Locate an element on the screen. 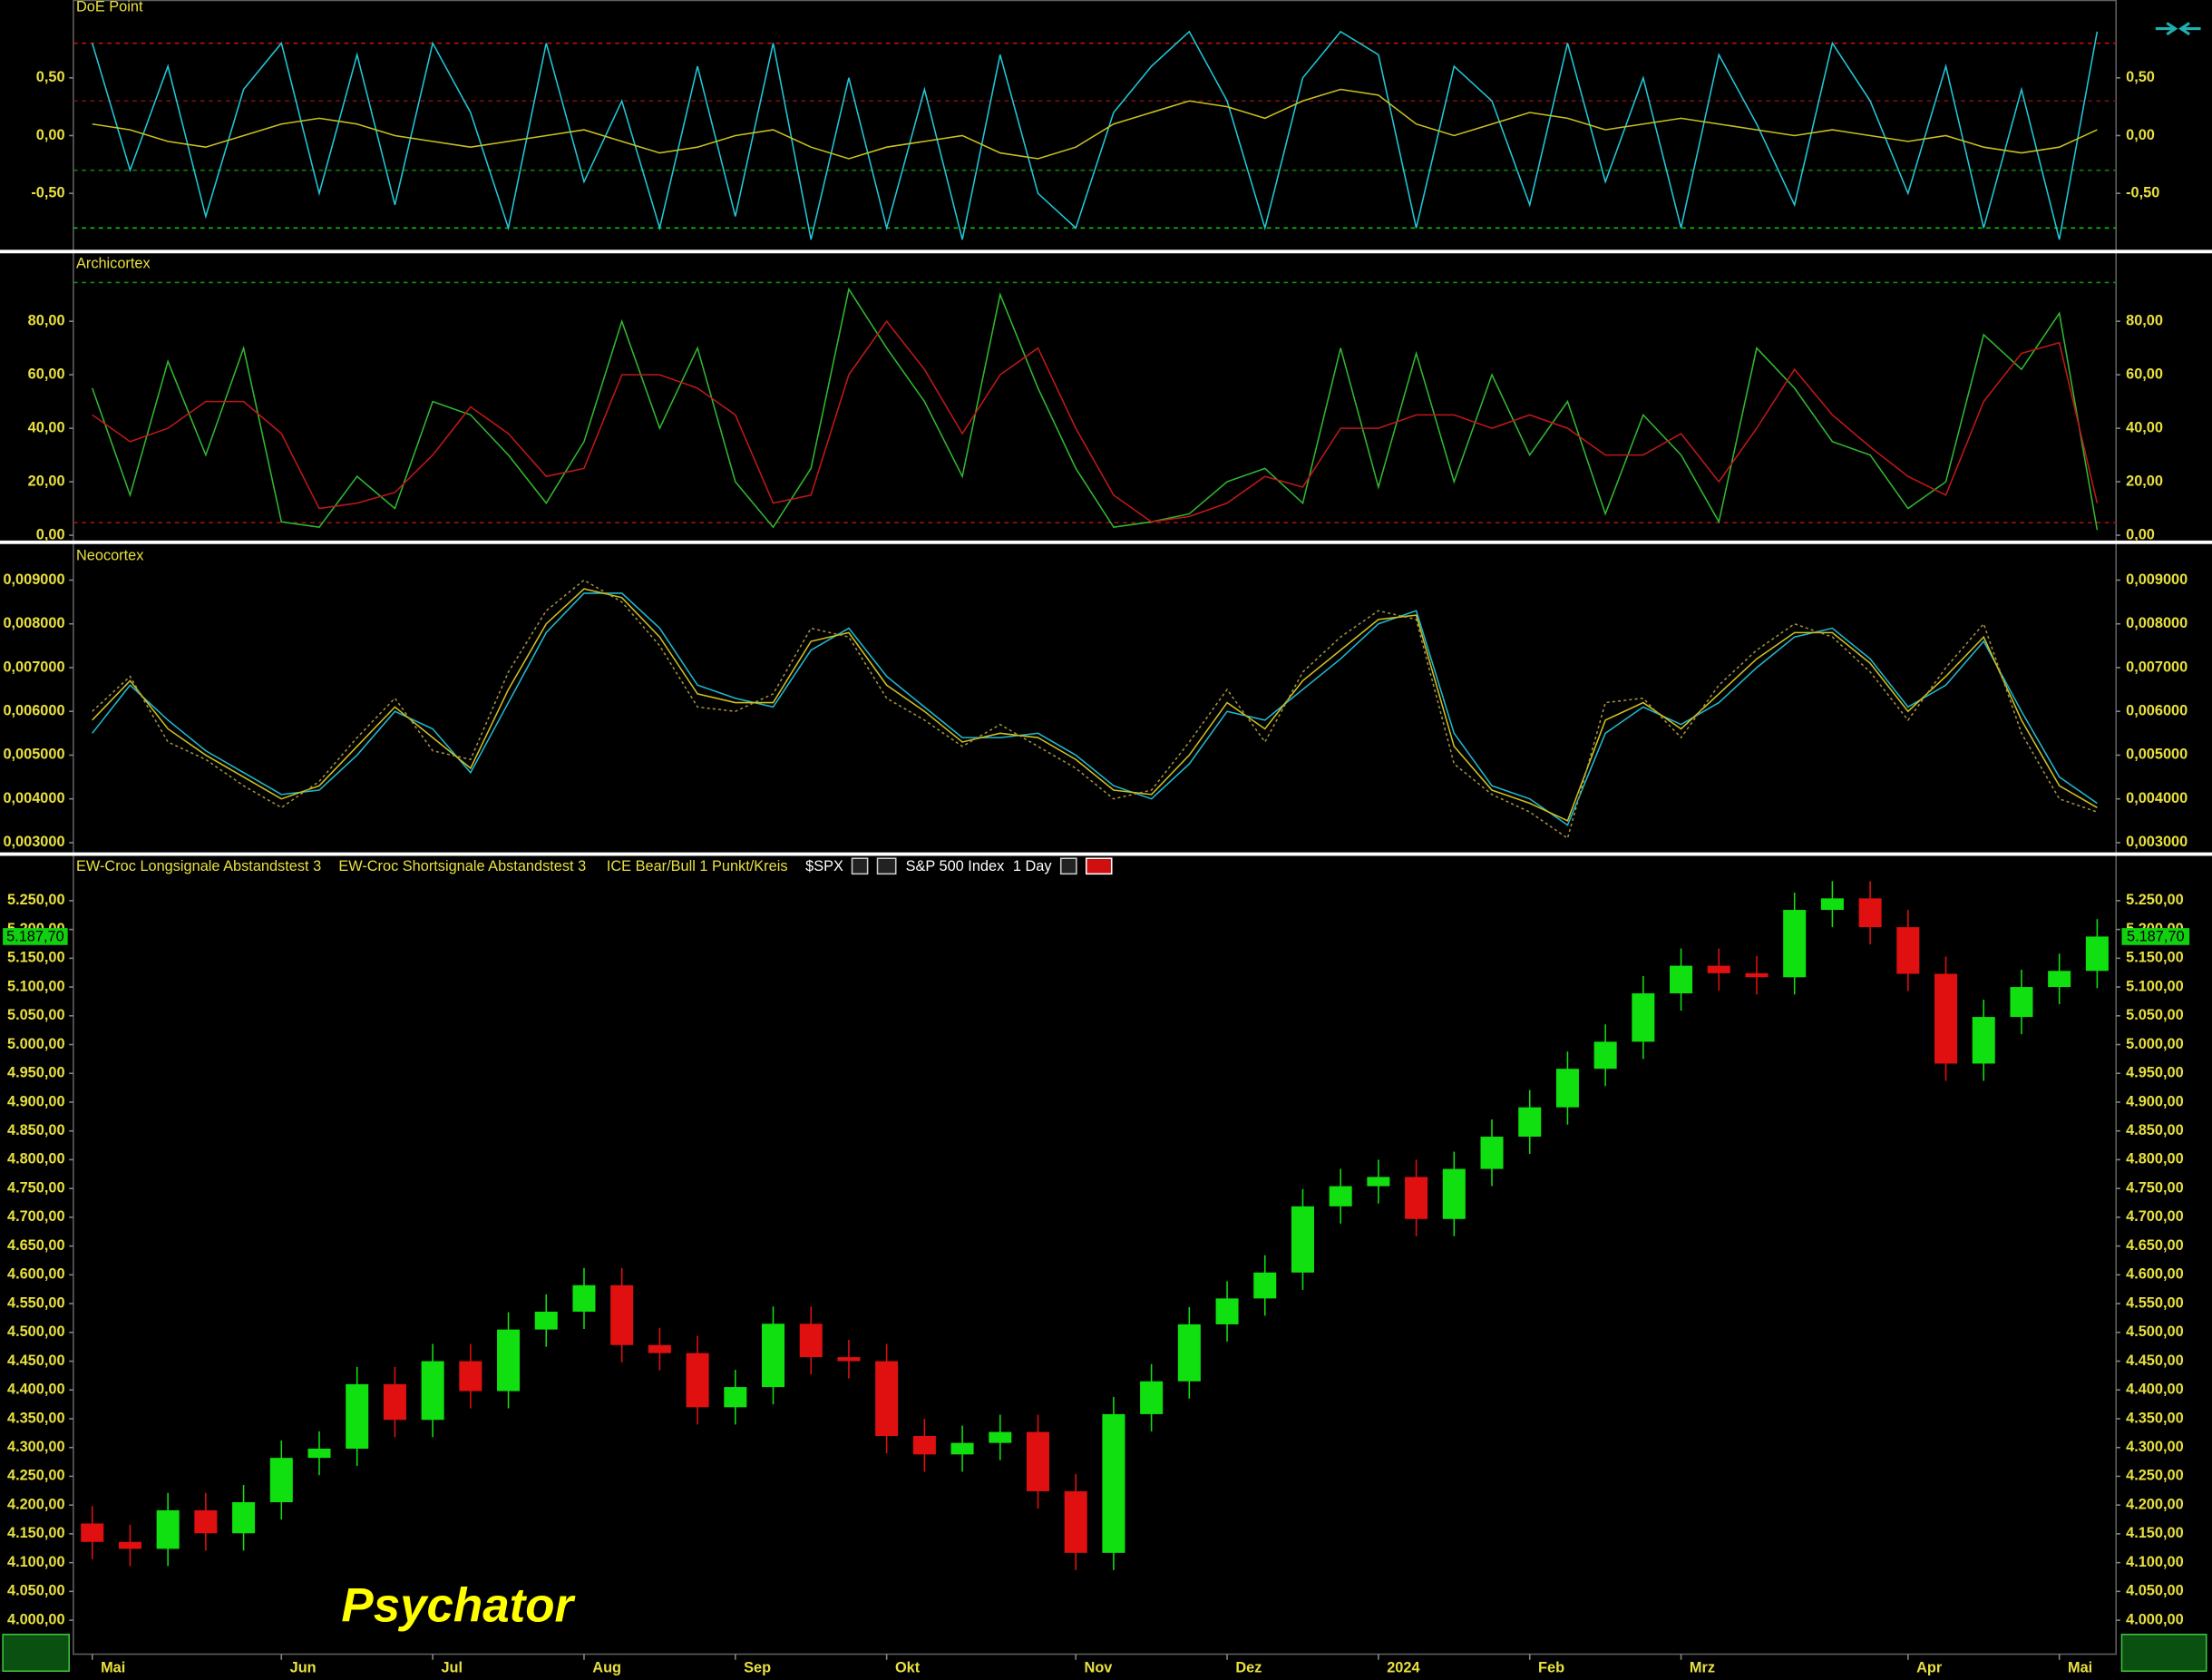 The image size is (2212, 1680). symbol-dropdown is located at coordinates (860, 866).